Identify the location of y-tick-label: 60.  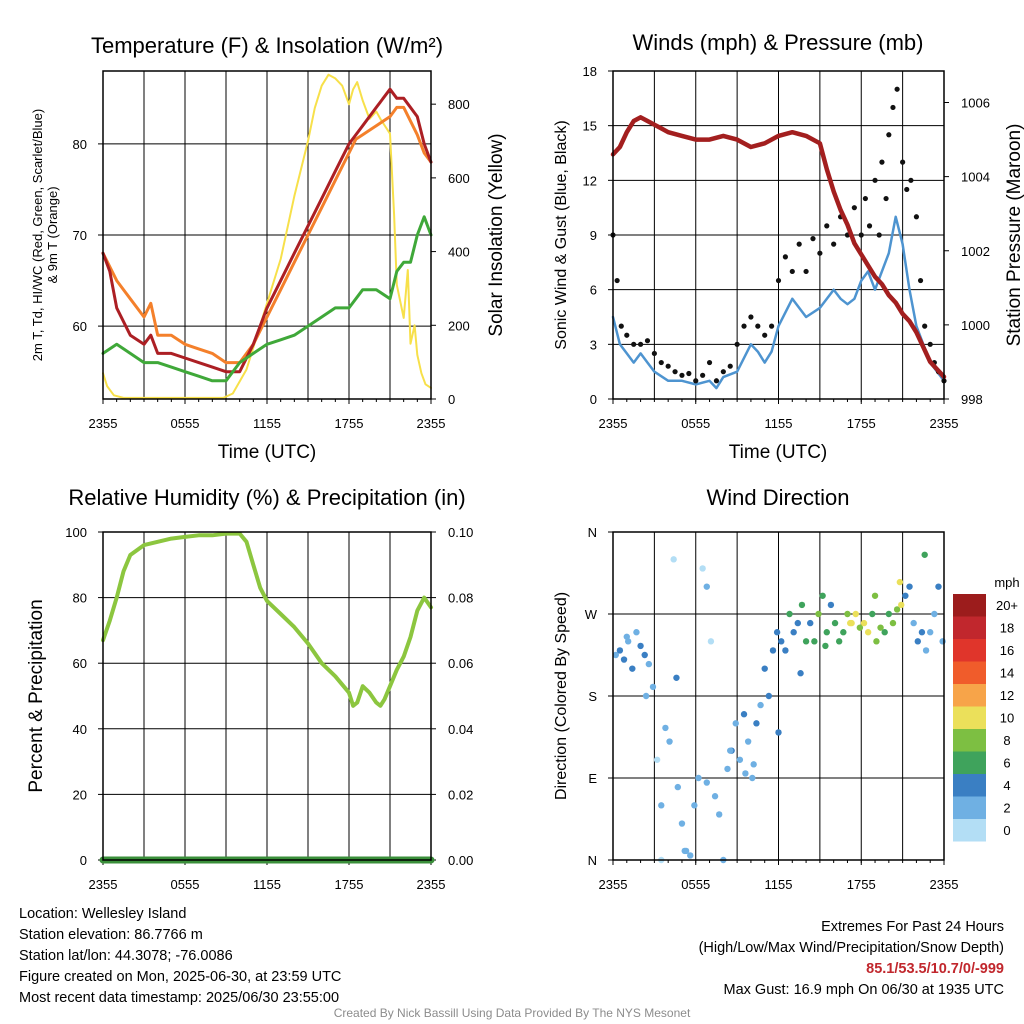
(80, 663).